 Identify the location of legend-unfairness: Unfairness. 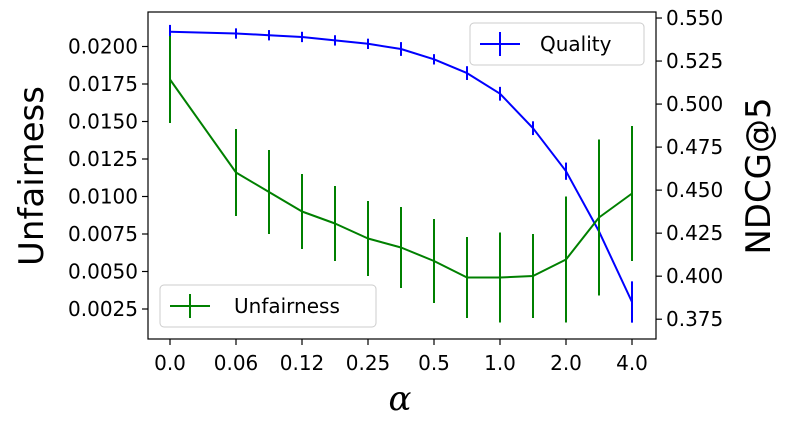
(268, 306).